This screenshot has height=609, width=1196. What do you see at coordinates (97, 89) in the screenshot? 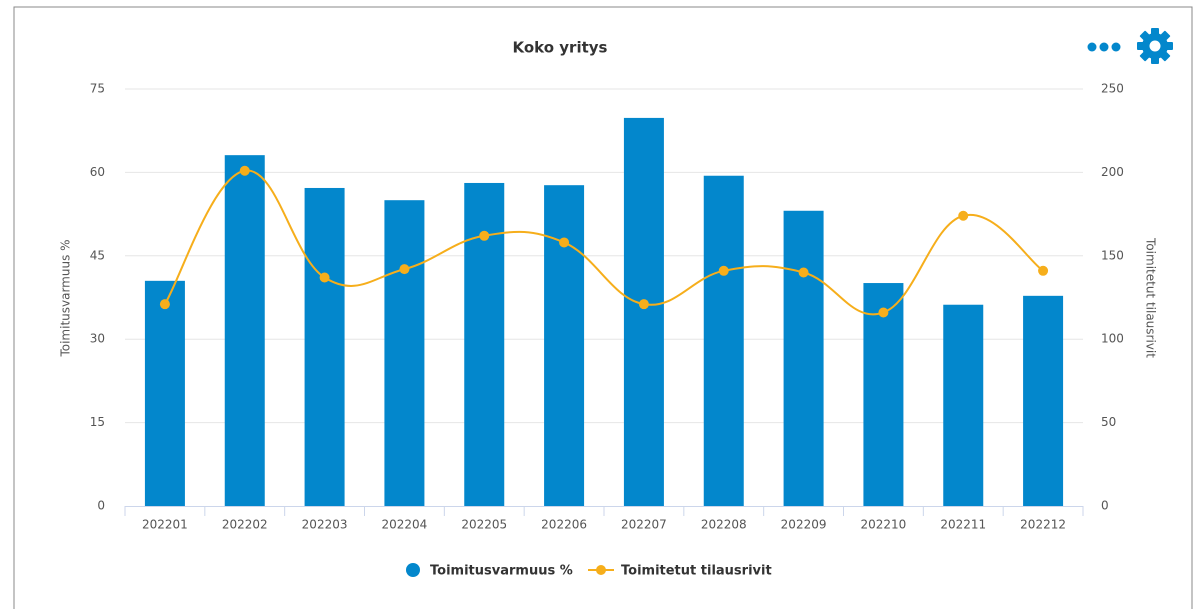
I see `y-tick-label: 75` at bounding box center [97, 89].